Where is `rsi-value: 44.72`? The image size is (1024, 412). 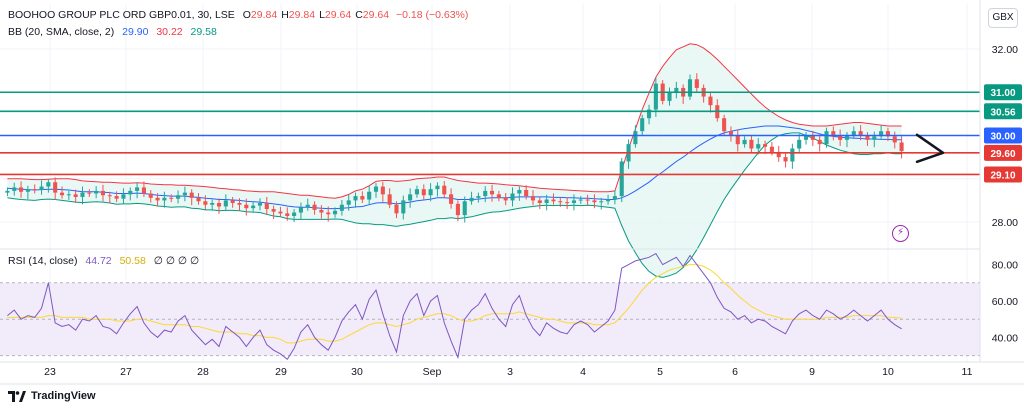
rsi-value: 44.72 is located at coordinates (98, 261).